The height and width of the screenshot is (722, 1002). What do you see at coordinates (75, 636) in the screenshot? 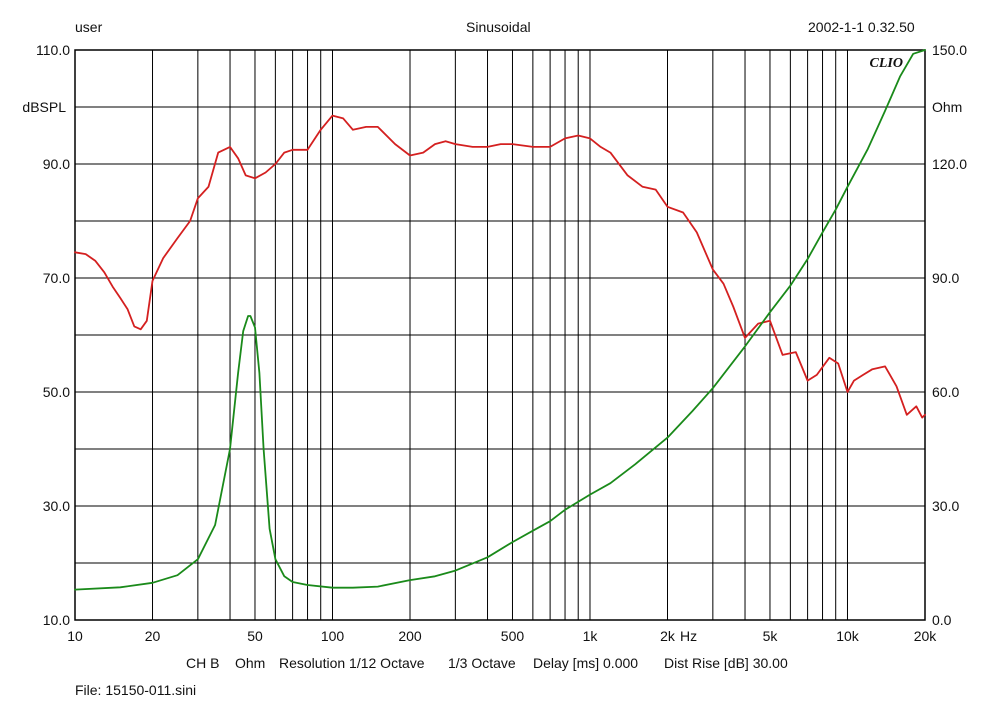
I see `x-tick-label: 10` at bounding box center [75, 636].